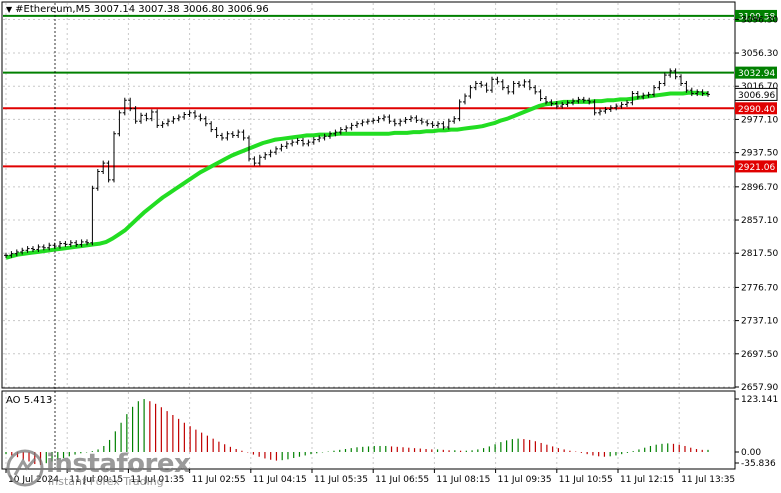 The width and height of the screenshot is (781, 493). I want to click on price-tick-label: 2657.90, so click(759, 388).